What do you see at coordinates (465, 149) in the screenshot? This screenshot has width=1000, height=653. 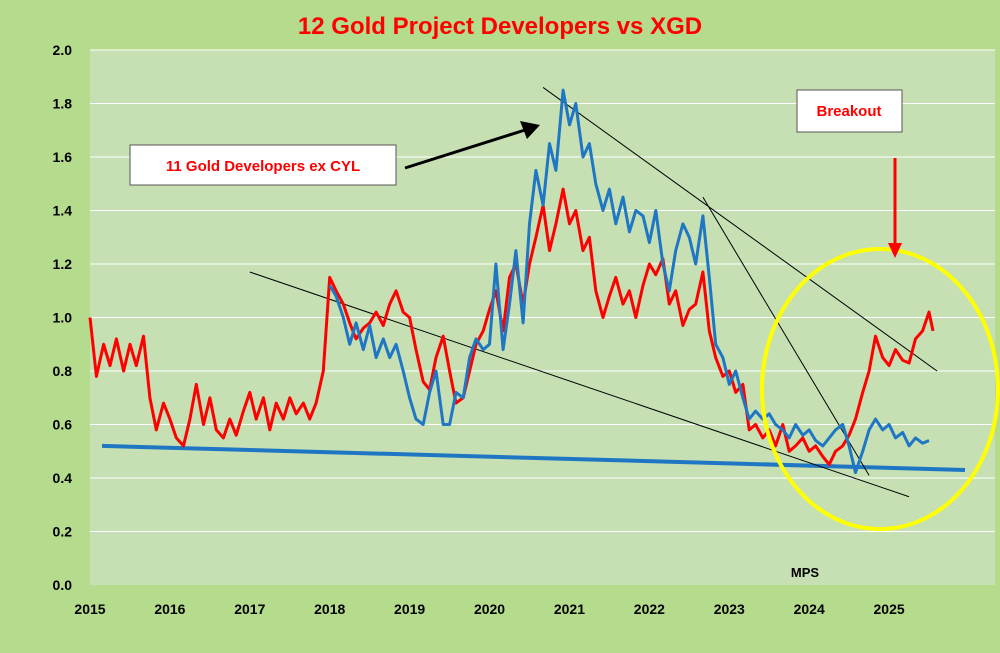 I see `annotation-arrow-line` at bounding box center [465, 149].